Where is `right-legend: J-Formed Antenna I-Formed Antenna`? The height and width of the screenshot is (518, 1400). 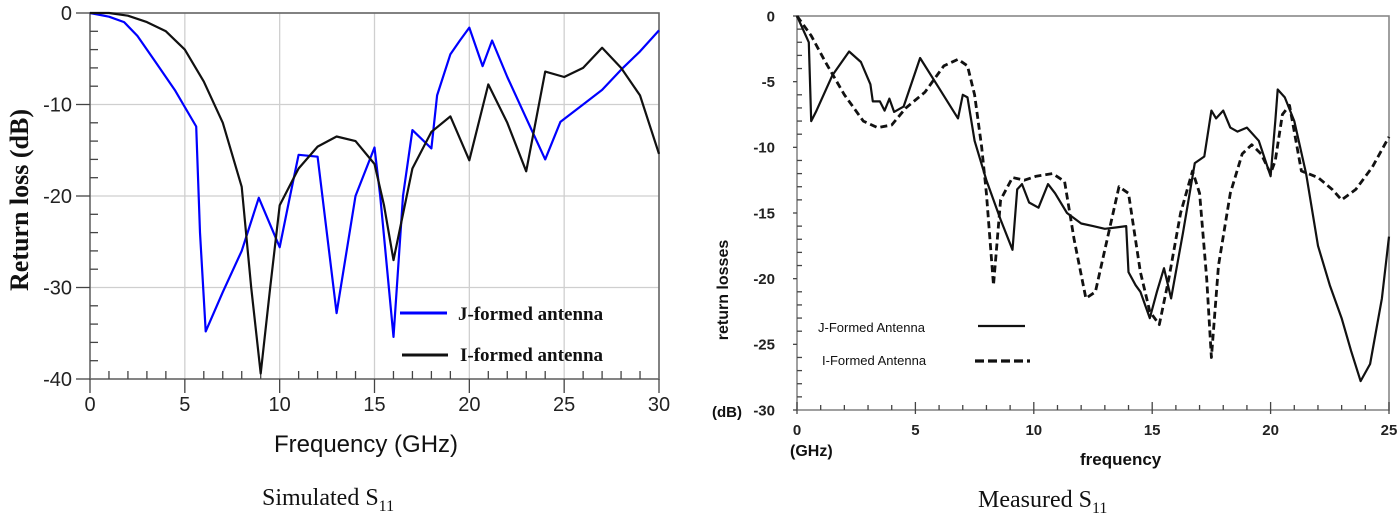
right-legend: J-Formed Antenna I-Formed Antenna is located at coordinates (924, 344).